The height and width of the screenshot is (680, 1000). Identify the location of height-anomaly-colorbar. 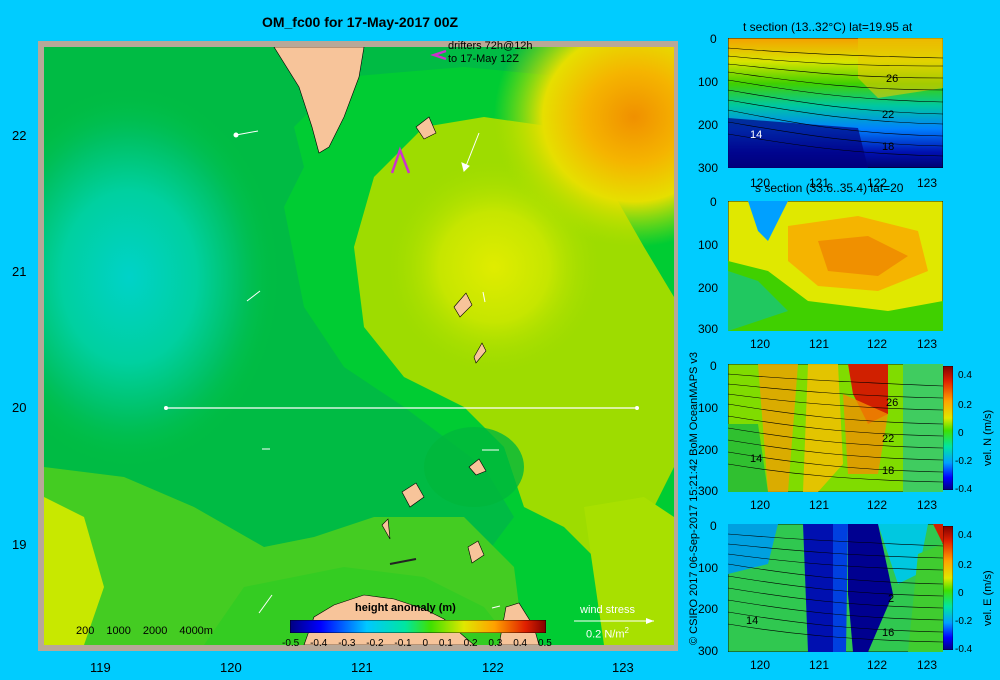
(418, 626).